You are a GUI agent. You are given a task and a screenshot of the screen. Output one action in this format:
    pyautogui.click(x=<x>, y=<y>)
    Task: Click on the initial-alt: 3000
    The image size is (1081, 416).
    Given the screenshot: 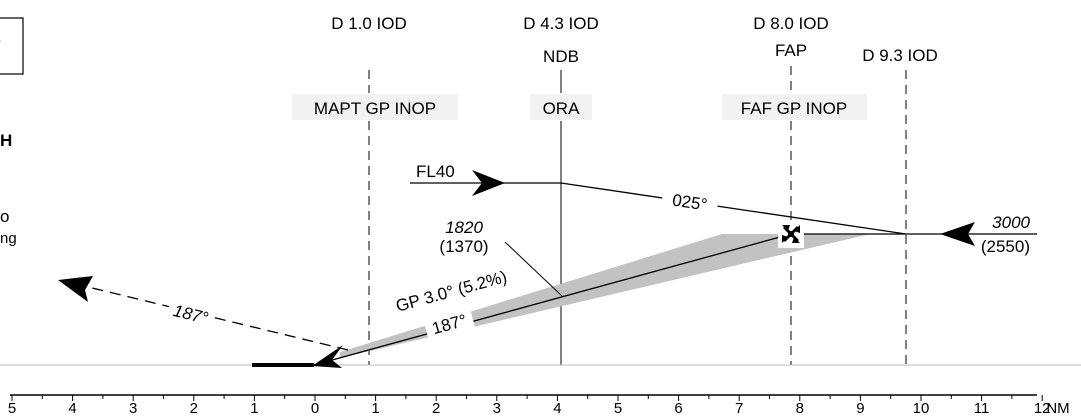 What is the action you would take?
    pyautogui.click(x=1011, y=222)
    